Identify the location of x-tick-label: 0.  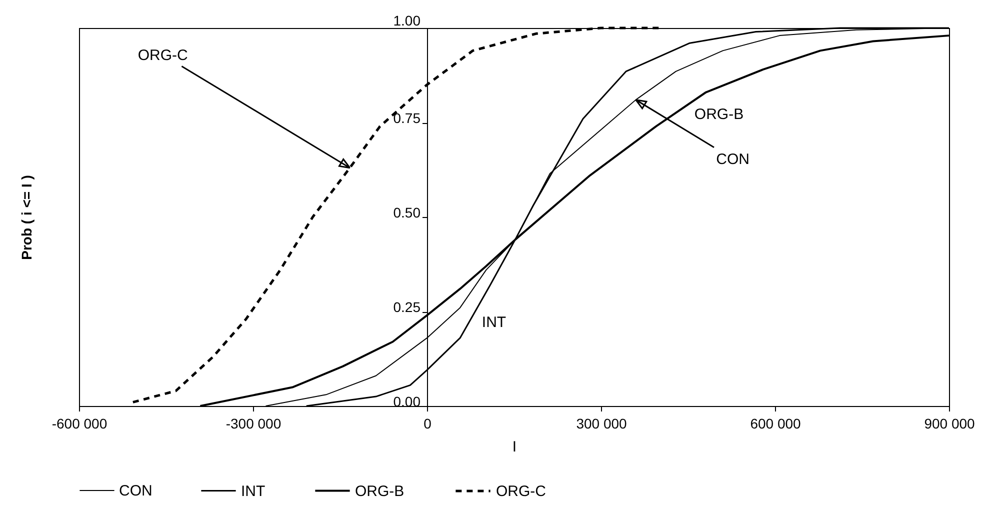
(428, 424).